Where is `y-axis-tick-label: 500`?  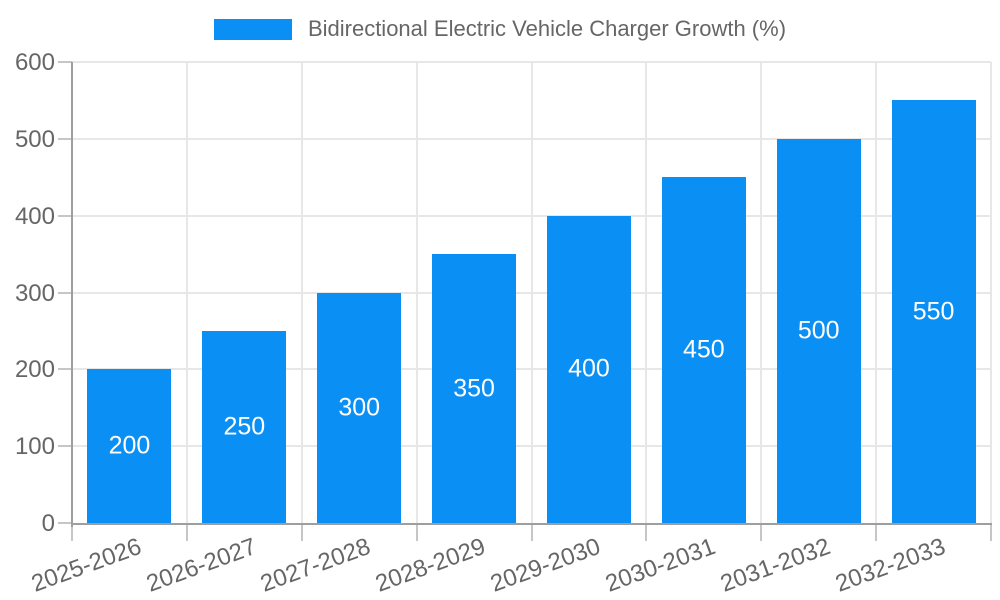 y-axis-tick-label: 500 is located at coordinates (34, 139).